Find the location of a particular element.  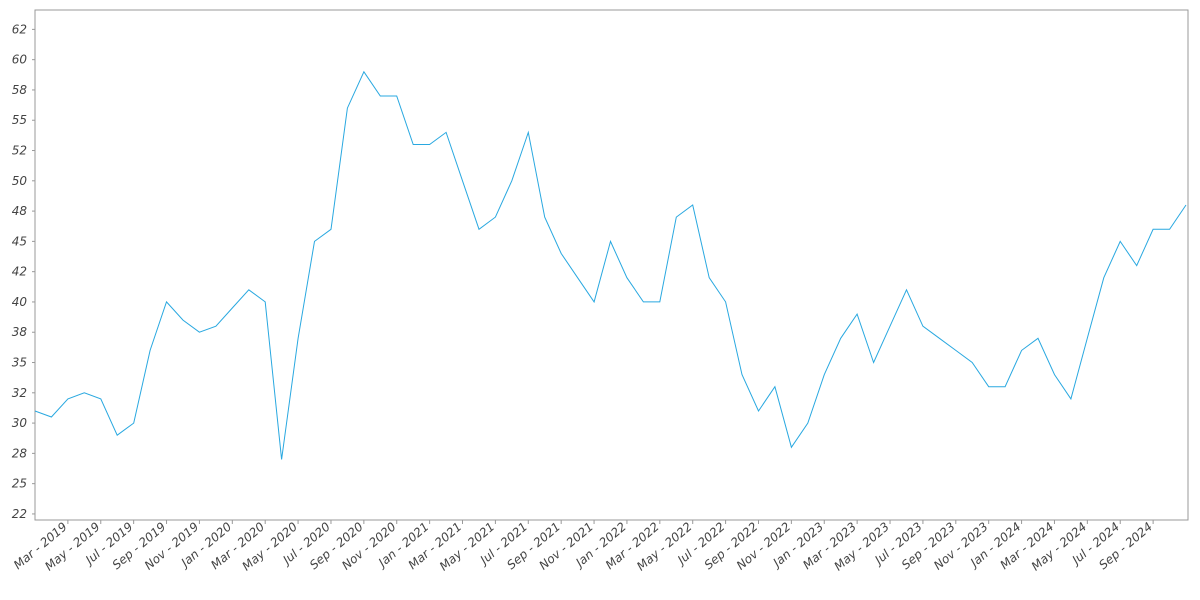

y-tick-label: 55 is located at coordinates (19, 120).